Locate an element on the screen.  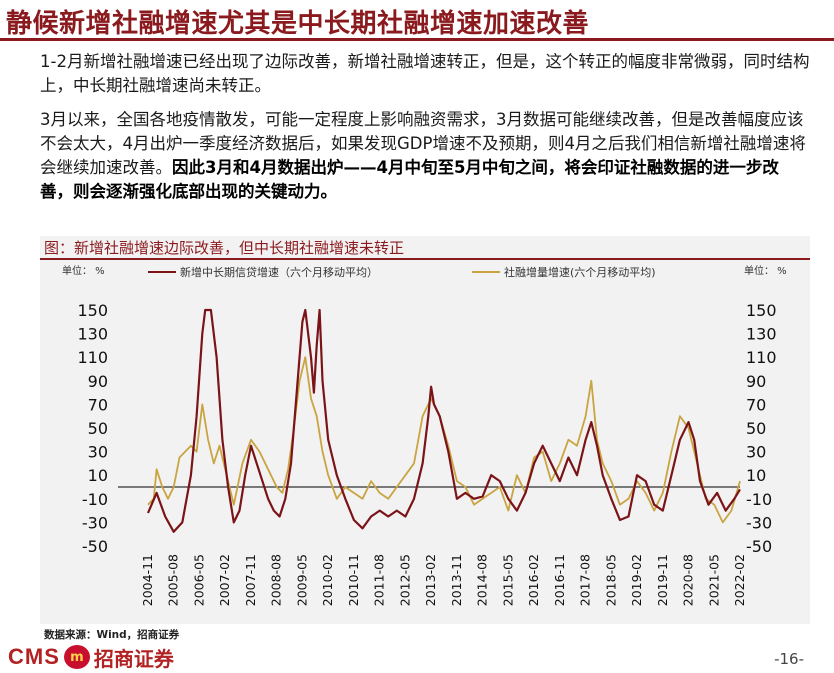
y-tick-label-left: -30 is located at coordinates (95, 522).